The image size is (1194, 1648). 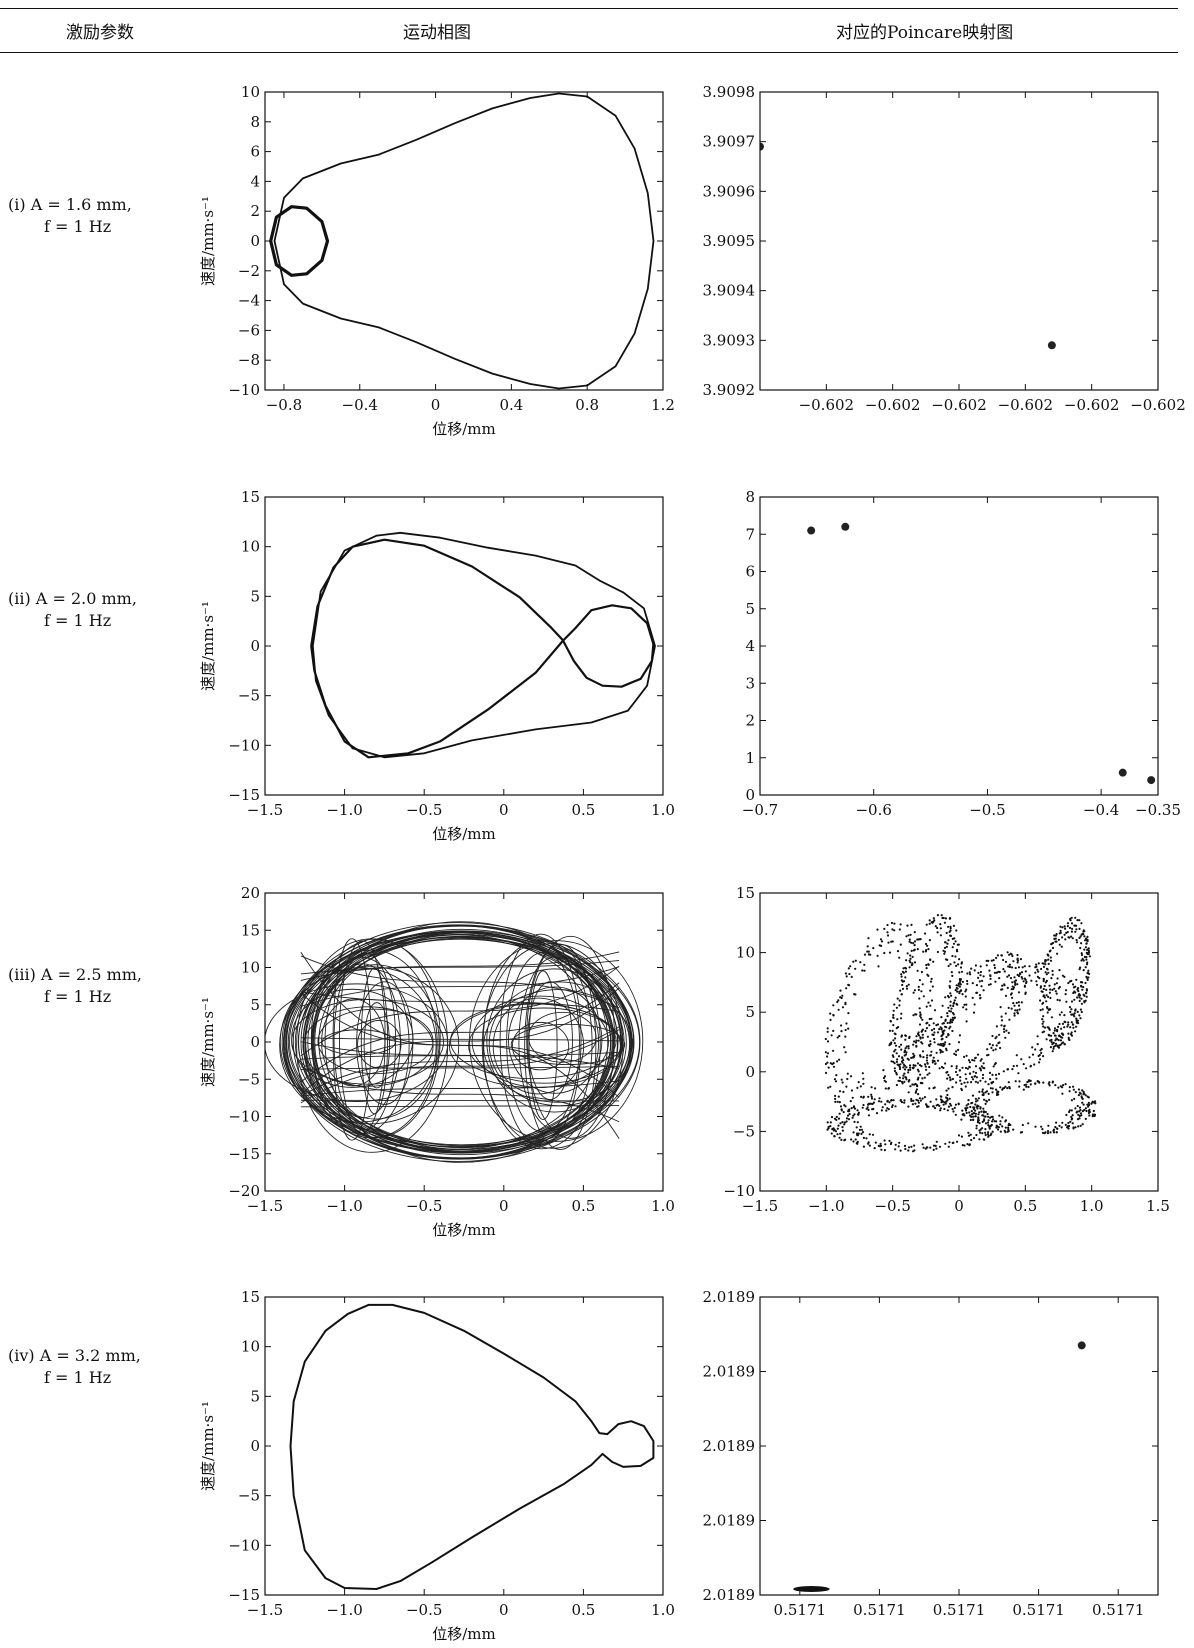 What do you see at coordinates (250, 930) in the screenshot?
I see `y-tick-label: 15` at bounding box center [250, 930].